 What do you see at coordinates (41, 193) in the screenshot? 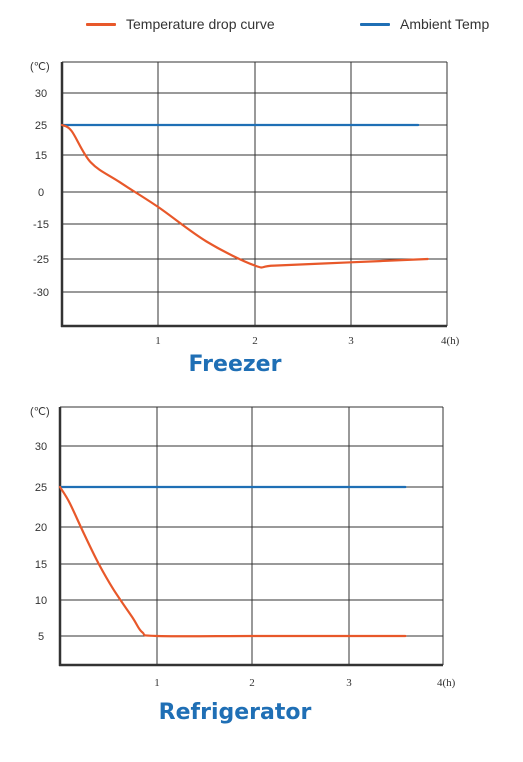
I see `y-tick-label: 0` at bounding box center [41, 193].